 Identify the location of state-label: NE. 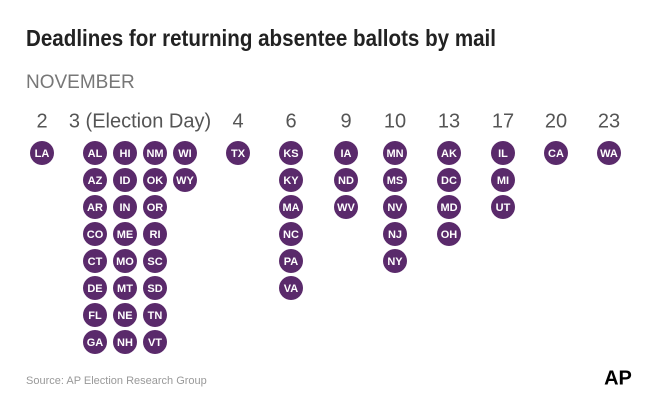
(124, 316).